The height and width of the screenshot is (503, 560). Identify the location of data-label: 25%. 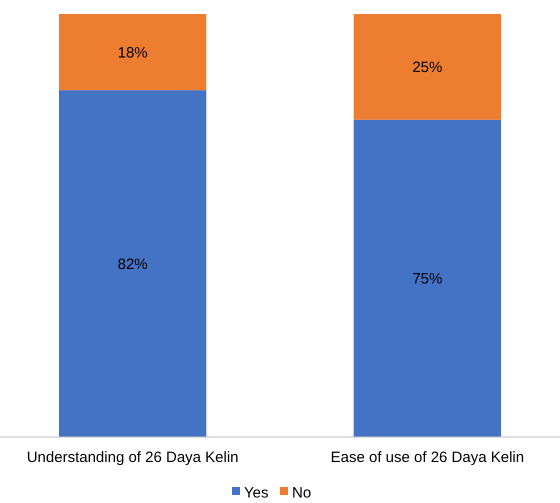
(427, 67).